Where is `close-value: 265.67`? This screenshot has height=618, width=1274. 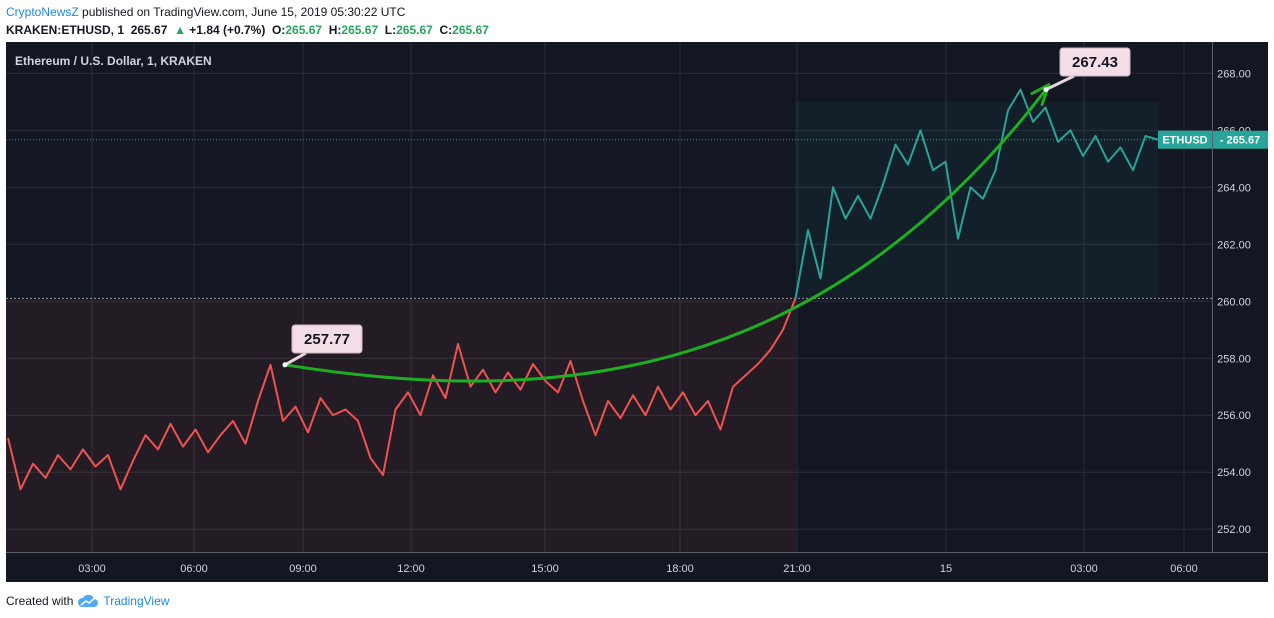
close-value: 265.67 is located at coordinates (470, 30).